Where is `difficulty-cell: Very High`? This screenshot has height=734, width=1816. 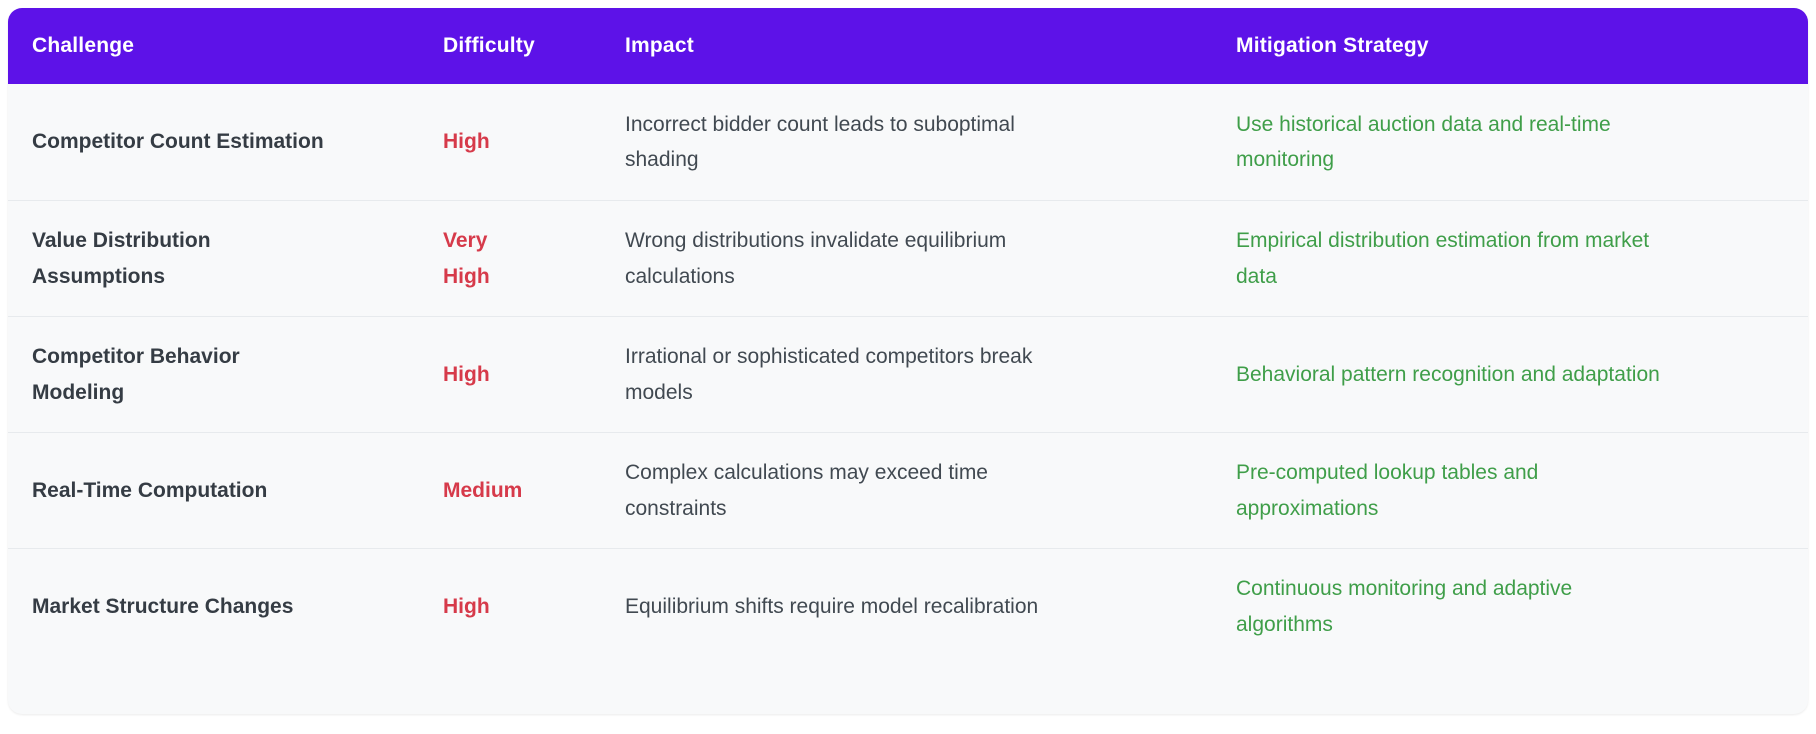
difficulty-cell: Very High is located at coordinates (466, 258).